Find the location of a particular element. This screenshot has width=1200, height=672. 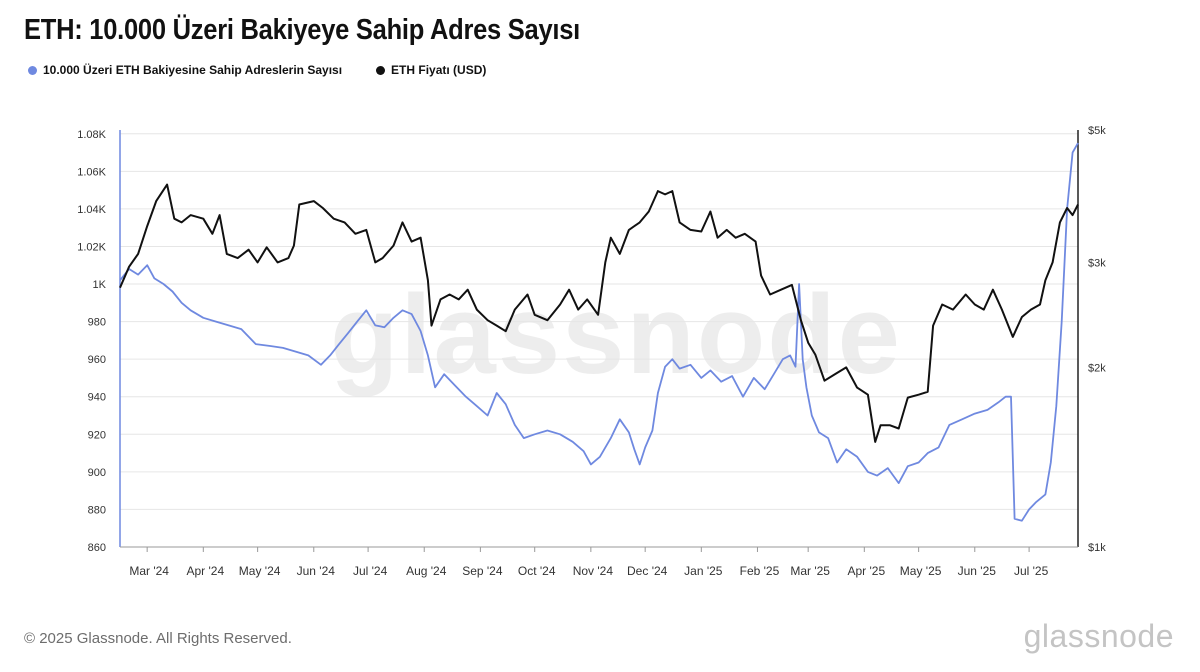

x-tick-label: Feb '25 is located at coordinates (760, 571).